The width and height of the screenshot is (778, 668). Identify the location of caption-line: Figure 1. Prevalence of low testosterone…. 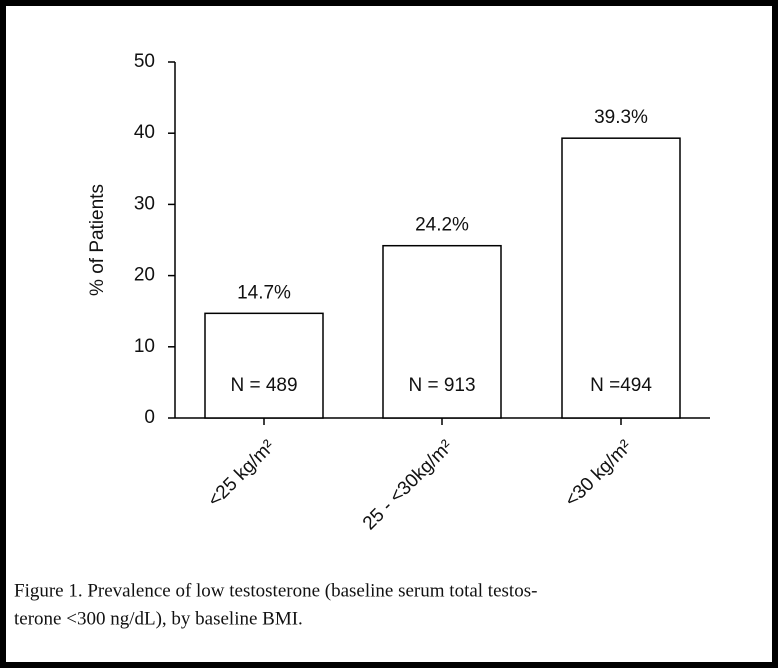
(275, 590).